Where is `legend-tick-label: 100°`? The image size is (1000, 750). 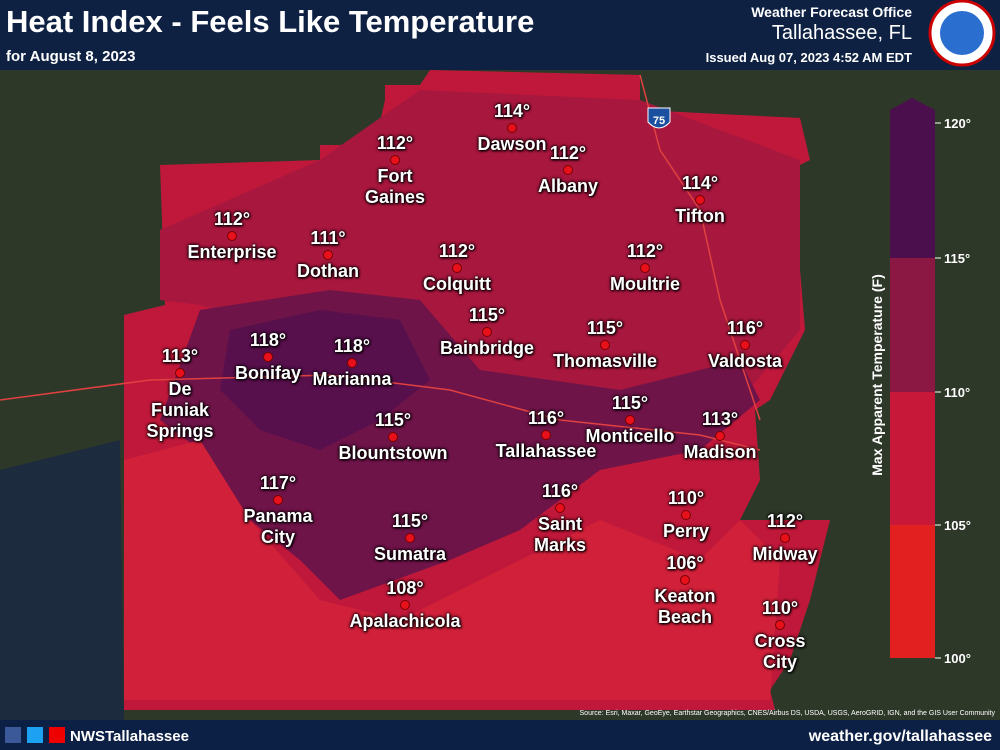 legend-tick-label: 100° is located at coordinates (957, 658).